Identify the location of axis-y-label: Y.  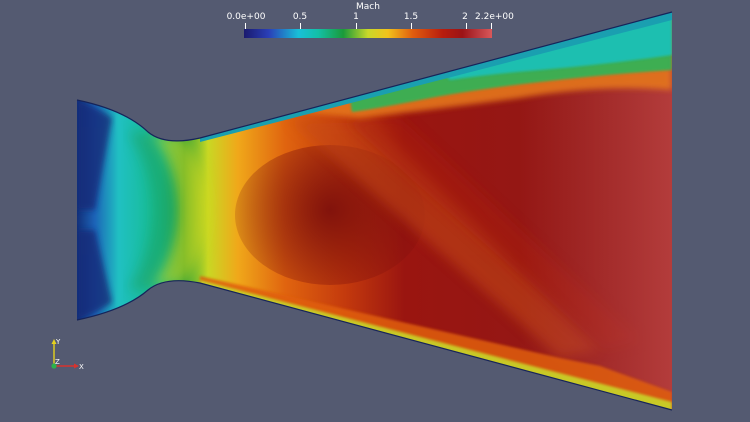
(58, 342).